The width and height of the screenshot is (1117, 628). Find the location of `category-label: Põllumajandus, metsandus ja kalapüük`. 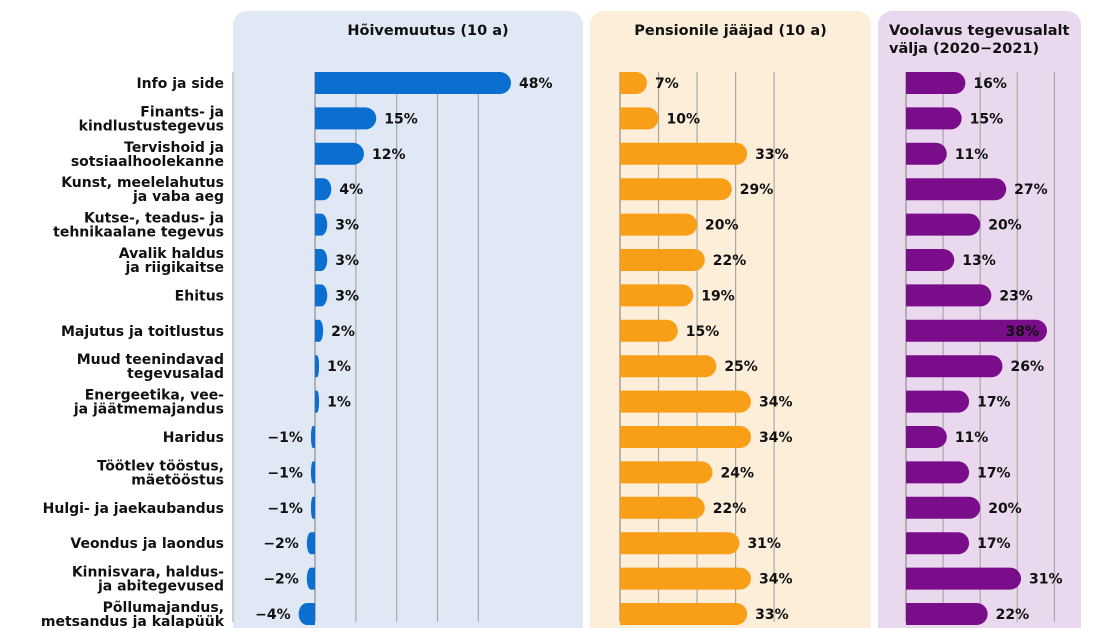

category-label: Põllumajandus, metsandus ja kalapüük is located at coordinates (133, 614).